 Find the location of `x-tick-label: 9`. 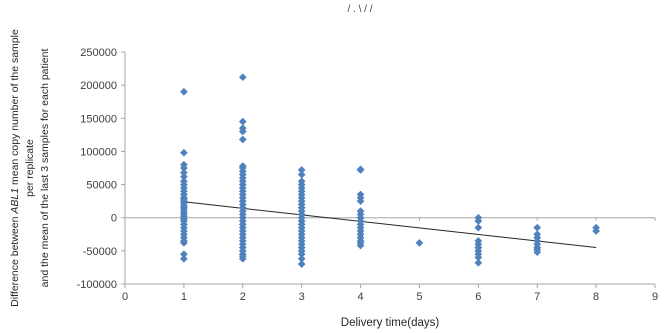

x-tick-label: 9 is located at coordinates (655, 297).